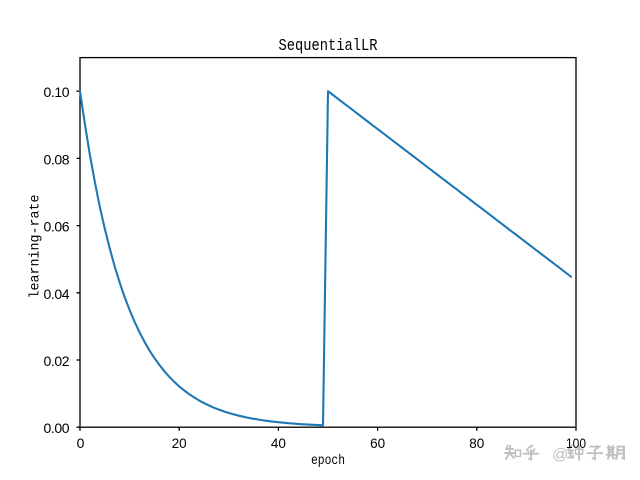  I want to click on svg-text: 0.06, so click(57, 227).